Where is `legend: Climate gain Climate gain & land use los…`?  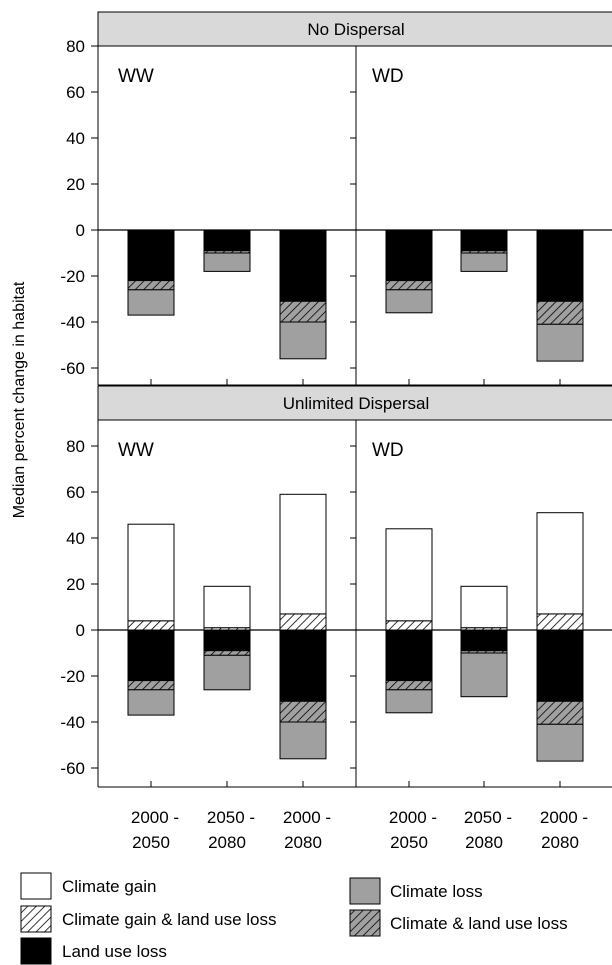
legend: Climate gain Climate gain & land use los… is located at coordinates (294, 918).